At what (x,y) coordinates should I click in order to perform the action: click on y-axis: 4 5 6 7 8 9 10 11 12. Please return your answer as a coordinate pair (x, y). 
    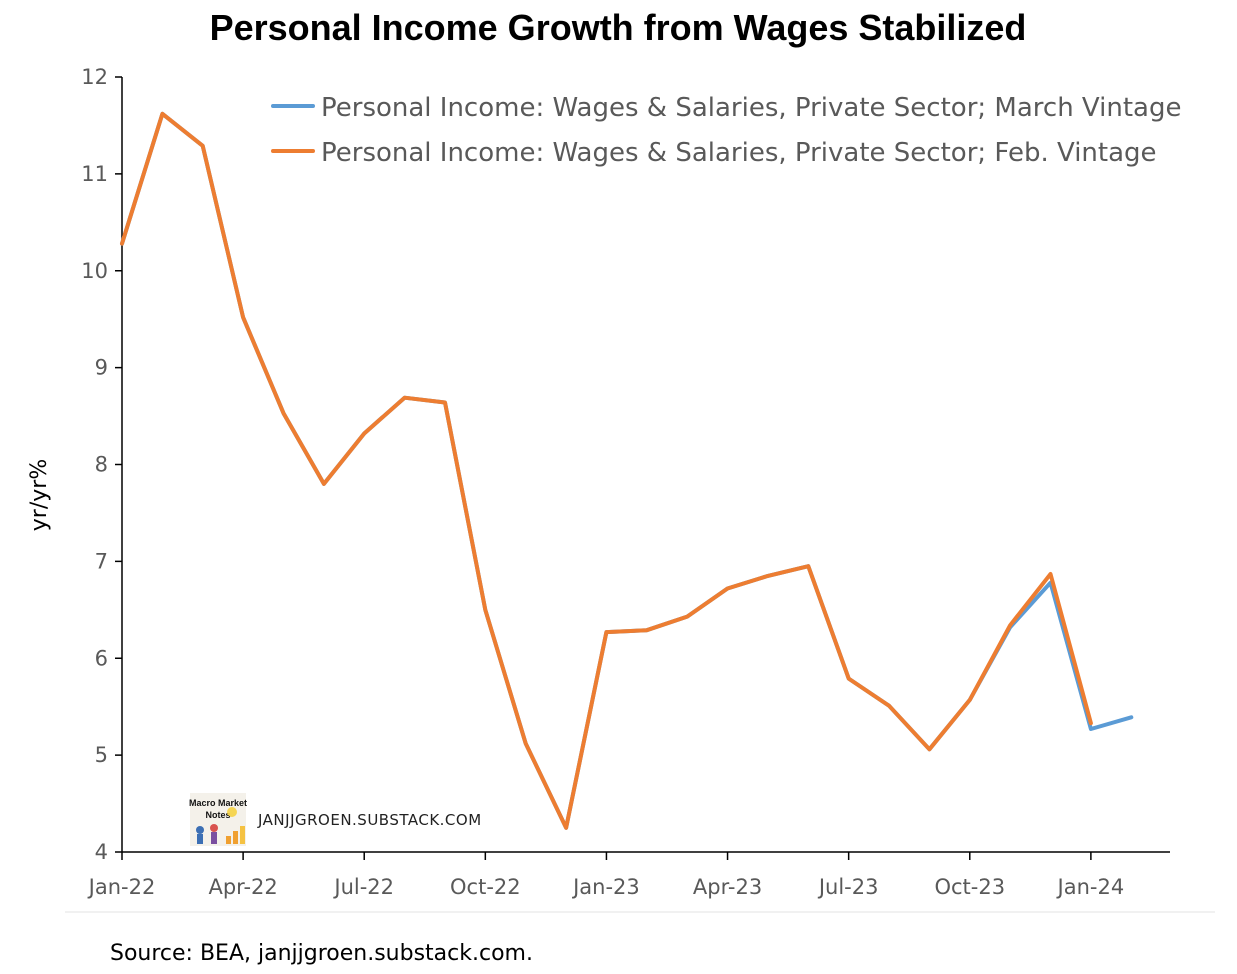
    Looking at the image, I should click on (102, 464).